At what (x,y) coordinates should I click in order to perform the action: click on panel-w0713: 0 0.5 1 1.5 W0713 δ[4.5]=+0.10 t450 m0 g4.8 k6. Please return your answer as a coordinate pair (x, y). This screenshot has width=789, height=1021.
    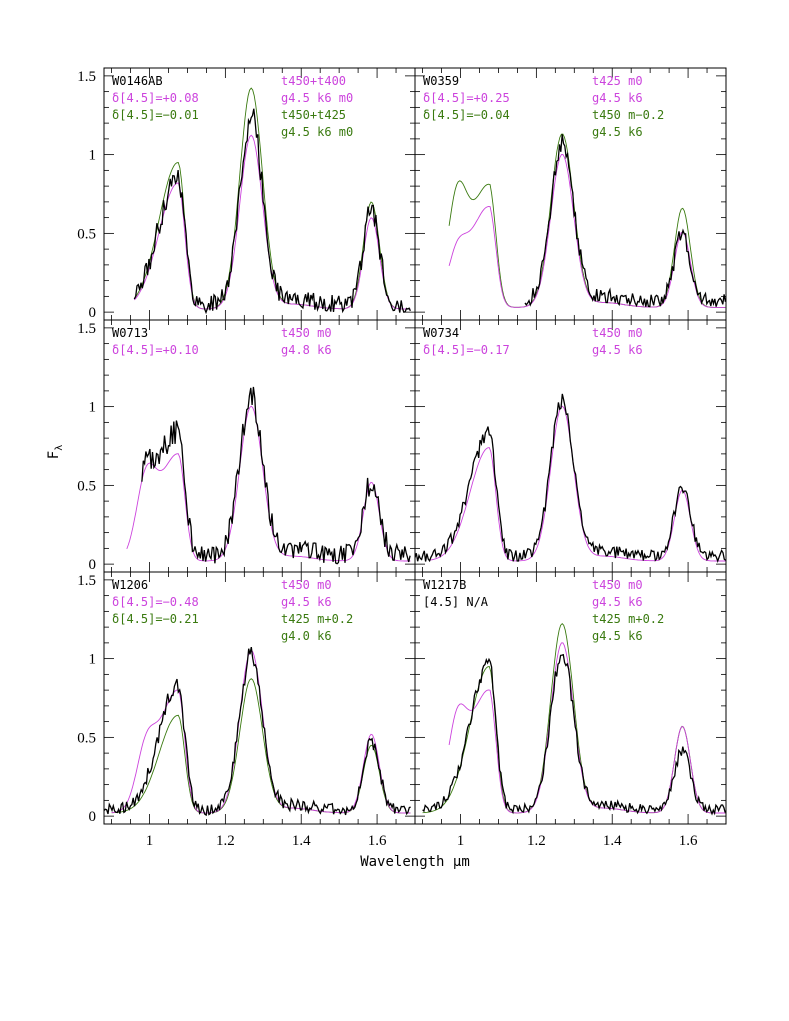
    Looking at the image, I should click on (246, 446).